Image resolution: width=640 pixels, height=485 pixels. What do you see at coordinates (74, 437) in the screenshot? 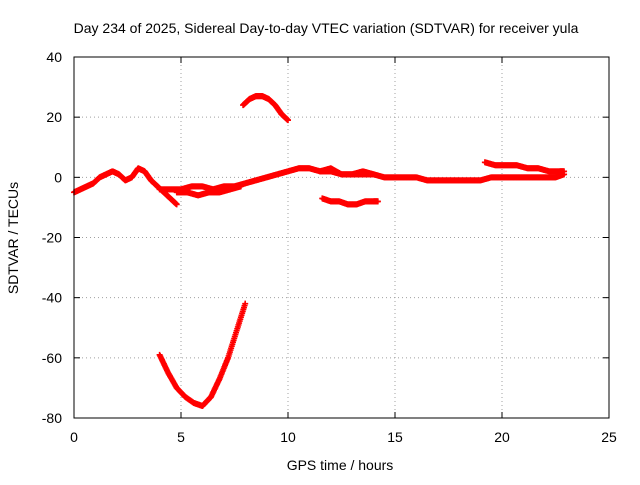
I see `x-tick-label: 0` at bounding box center [74, 437].